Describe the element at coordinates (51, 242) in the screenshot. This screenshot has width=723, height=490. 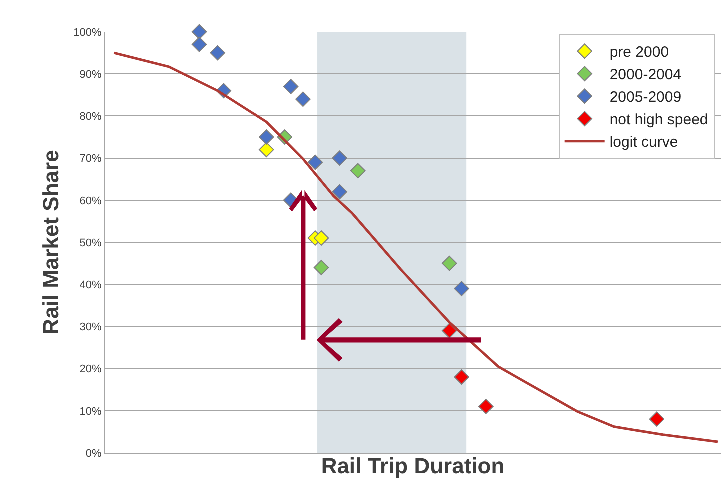
I see `y-axis-title: Rail Market Share` at that location.